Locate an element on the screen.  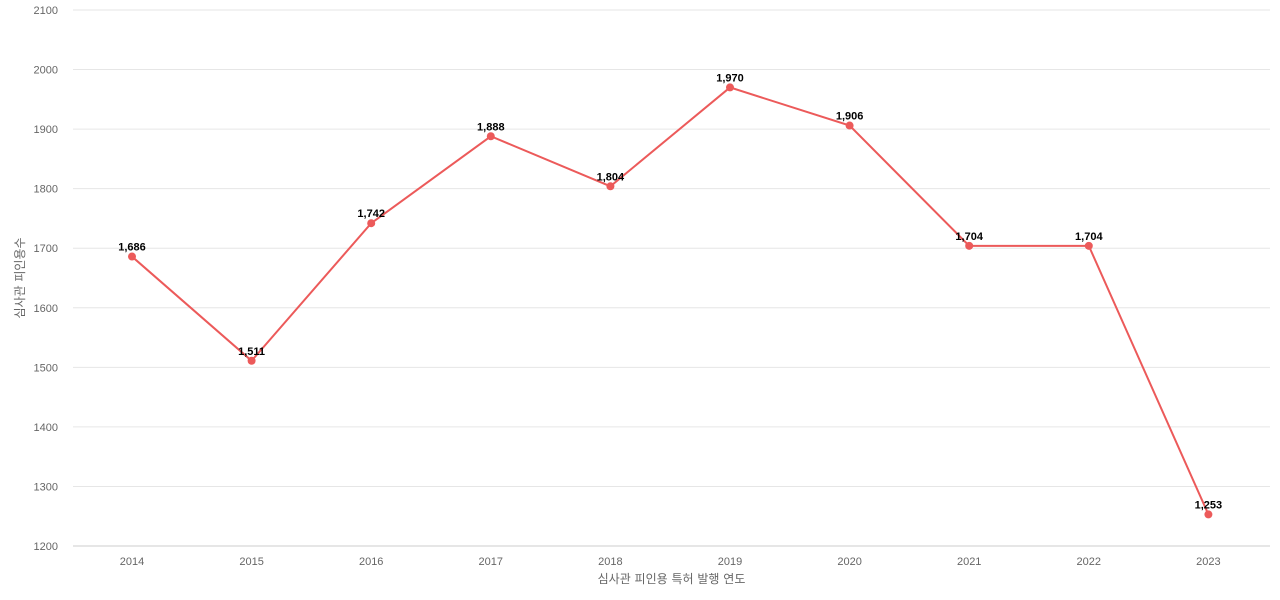
x-axis-ticks: 2014 2015 2016 2017 2018 2019 2020 2021 2022 2023 is located at coordinates (670, 562).